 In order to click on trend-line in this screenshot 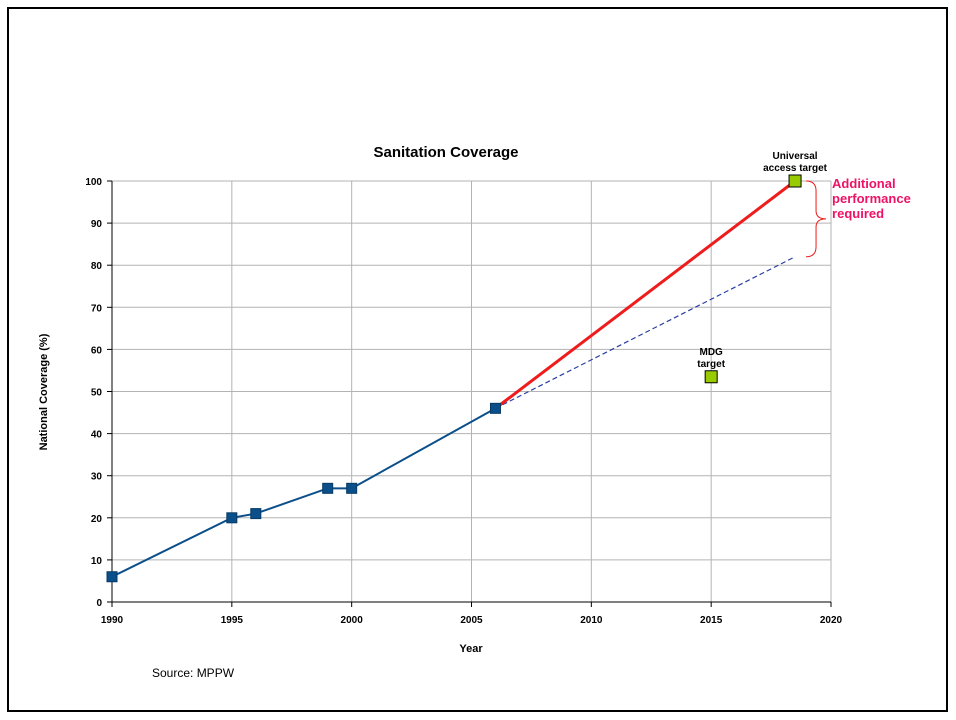, I will do `click(645, 332)`.